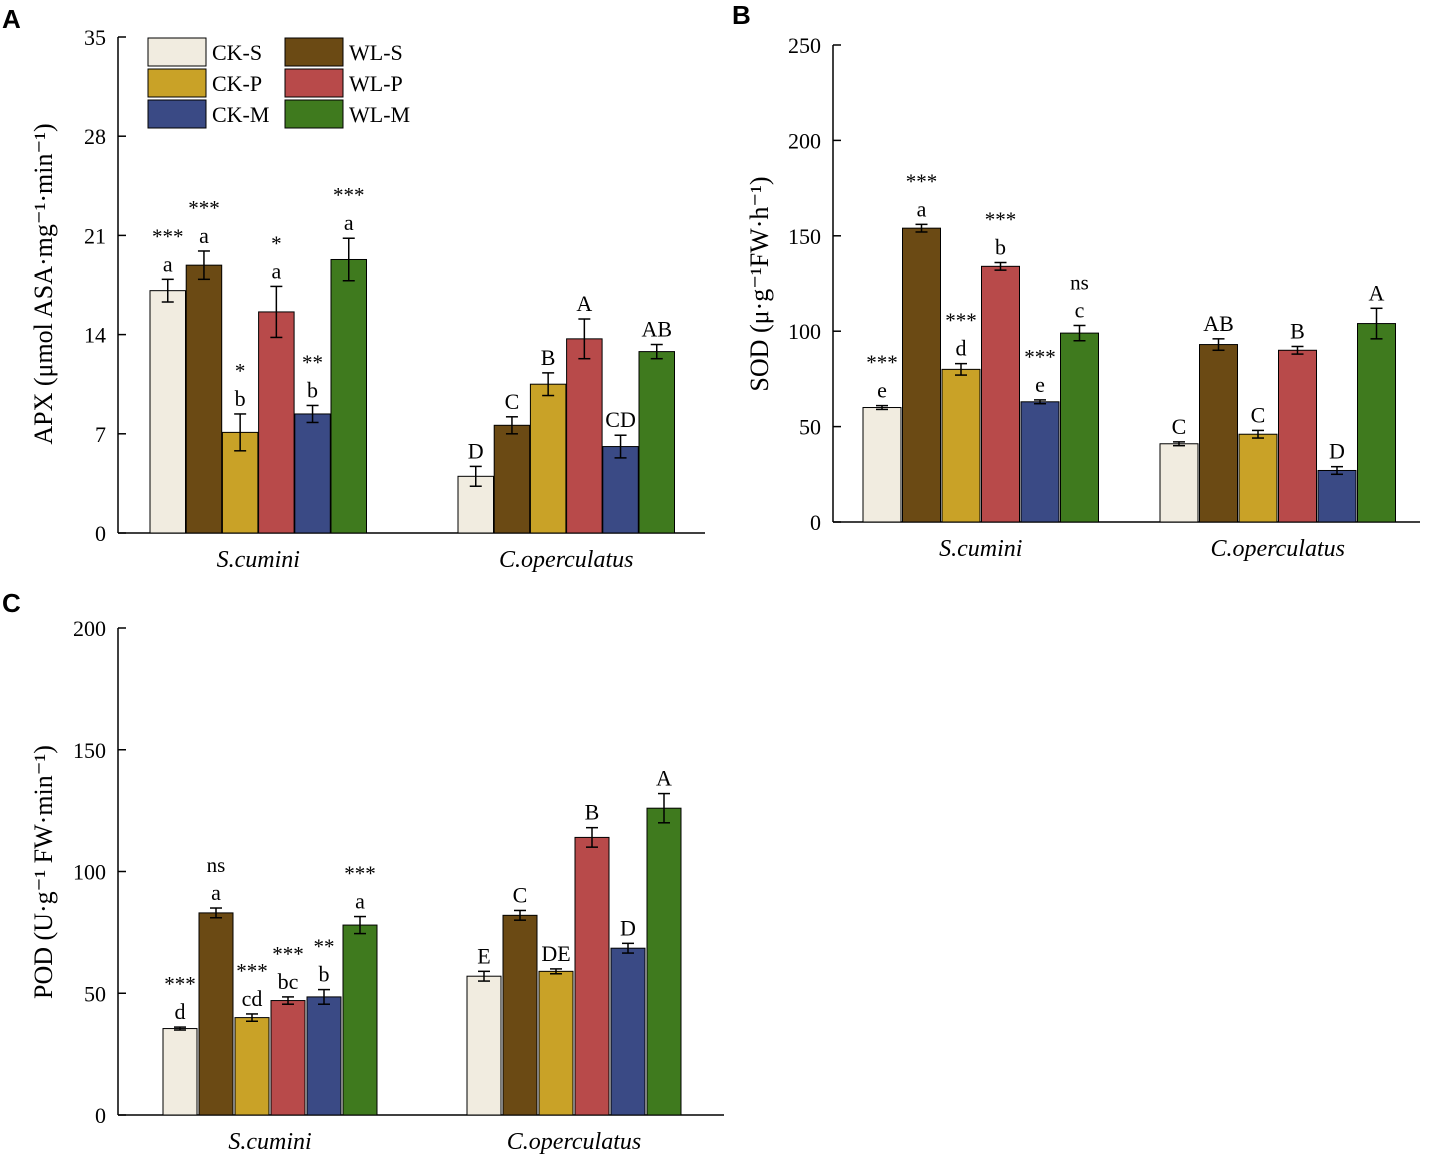 This screenshot has width=1434, height=1158. What do you see at coordinates (376, 83) in the screenshot?
I see `legend-label-wl-p: WL-P` at bounding box center [376, 83].